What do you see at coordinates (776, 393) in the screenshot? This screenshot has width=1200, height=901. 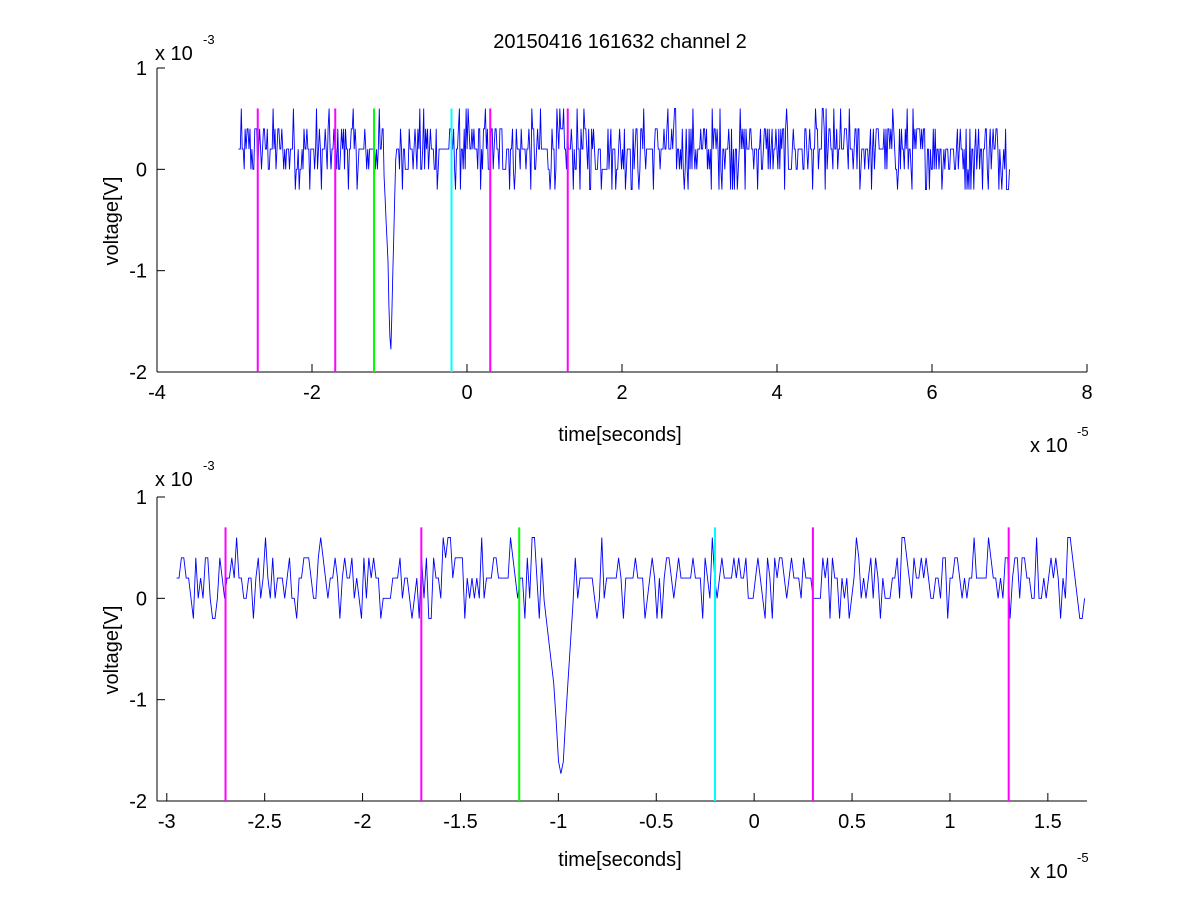 I see `x-tick-label: 4` at bounding box center [776, 393].